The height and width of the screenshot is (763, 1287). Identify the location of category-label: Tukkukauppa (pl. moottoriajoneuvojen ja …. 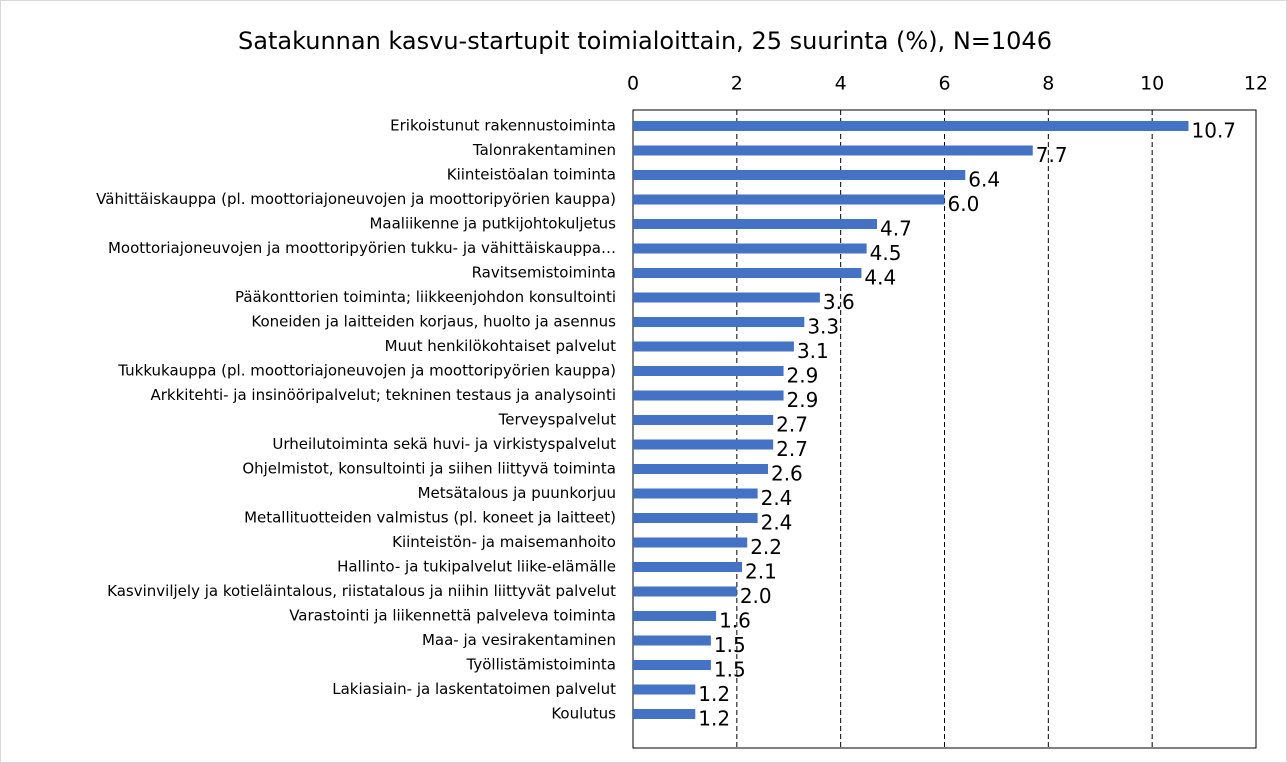
(366, 371).